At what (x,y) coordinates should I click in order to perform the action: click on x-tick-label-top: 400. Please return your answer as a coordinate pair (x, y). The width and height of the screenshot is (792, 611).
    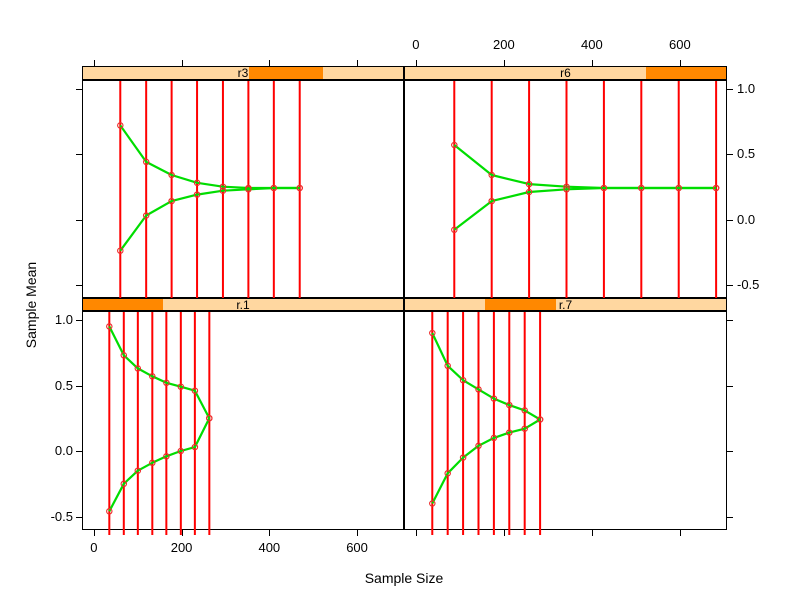
    Looking at the image, I should click on (592, 44).